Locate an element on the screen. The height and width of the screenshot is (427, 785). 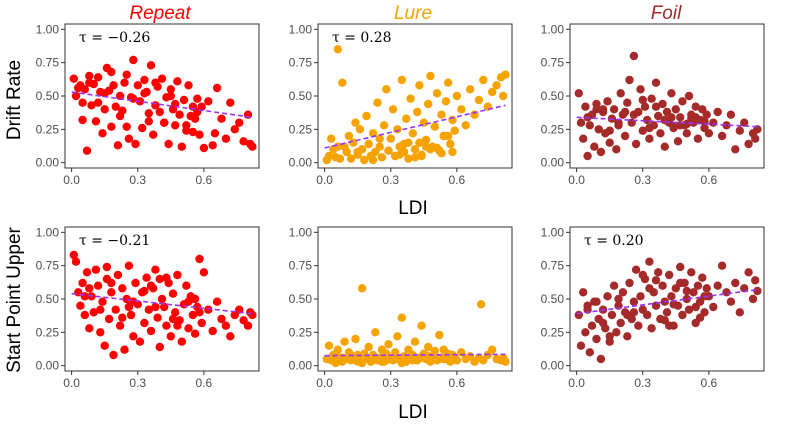
y-tick-label: 1.00 is located at coordinates (48, 29).